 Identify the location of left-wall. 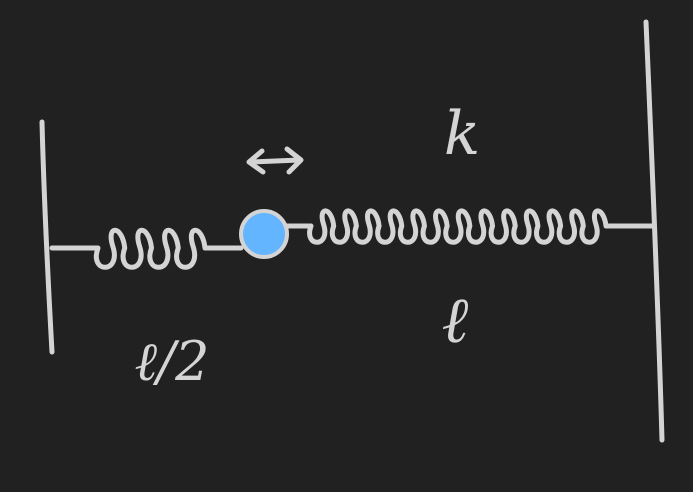
(47, 237).